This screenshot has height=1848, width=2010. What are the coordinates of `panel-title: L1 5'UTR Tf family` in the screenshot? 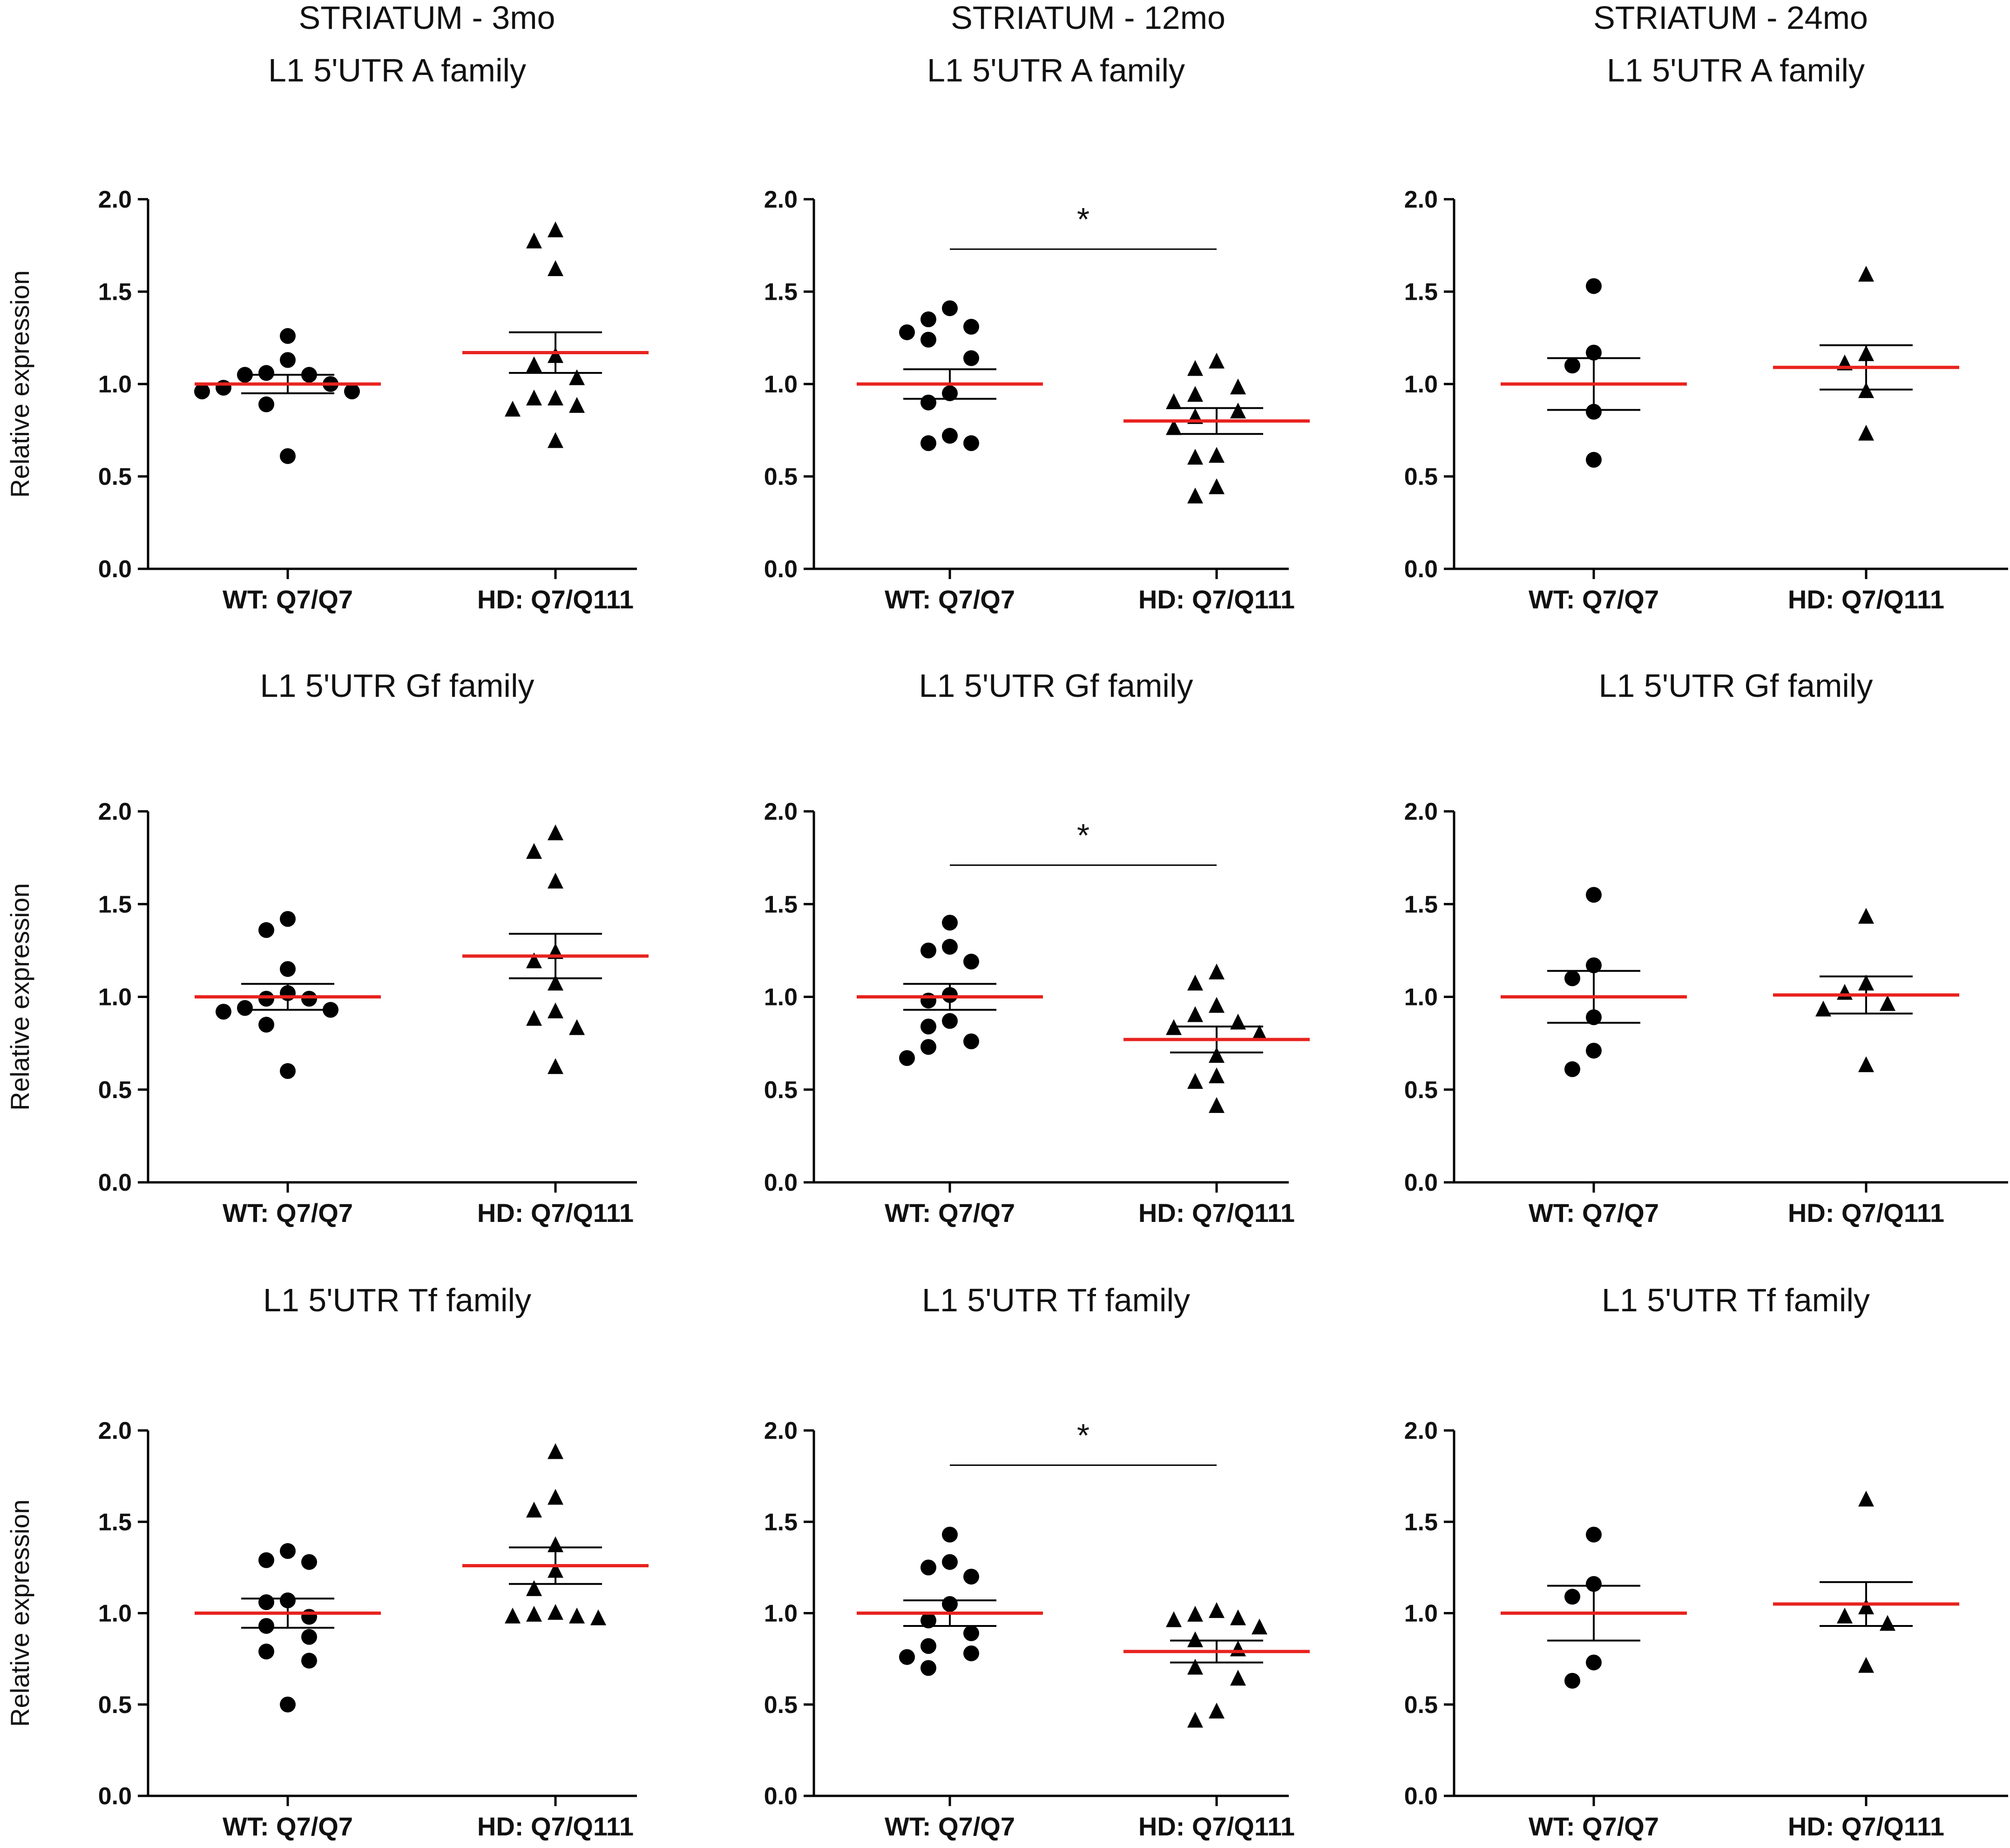 It's located at (1056, 1300).